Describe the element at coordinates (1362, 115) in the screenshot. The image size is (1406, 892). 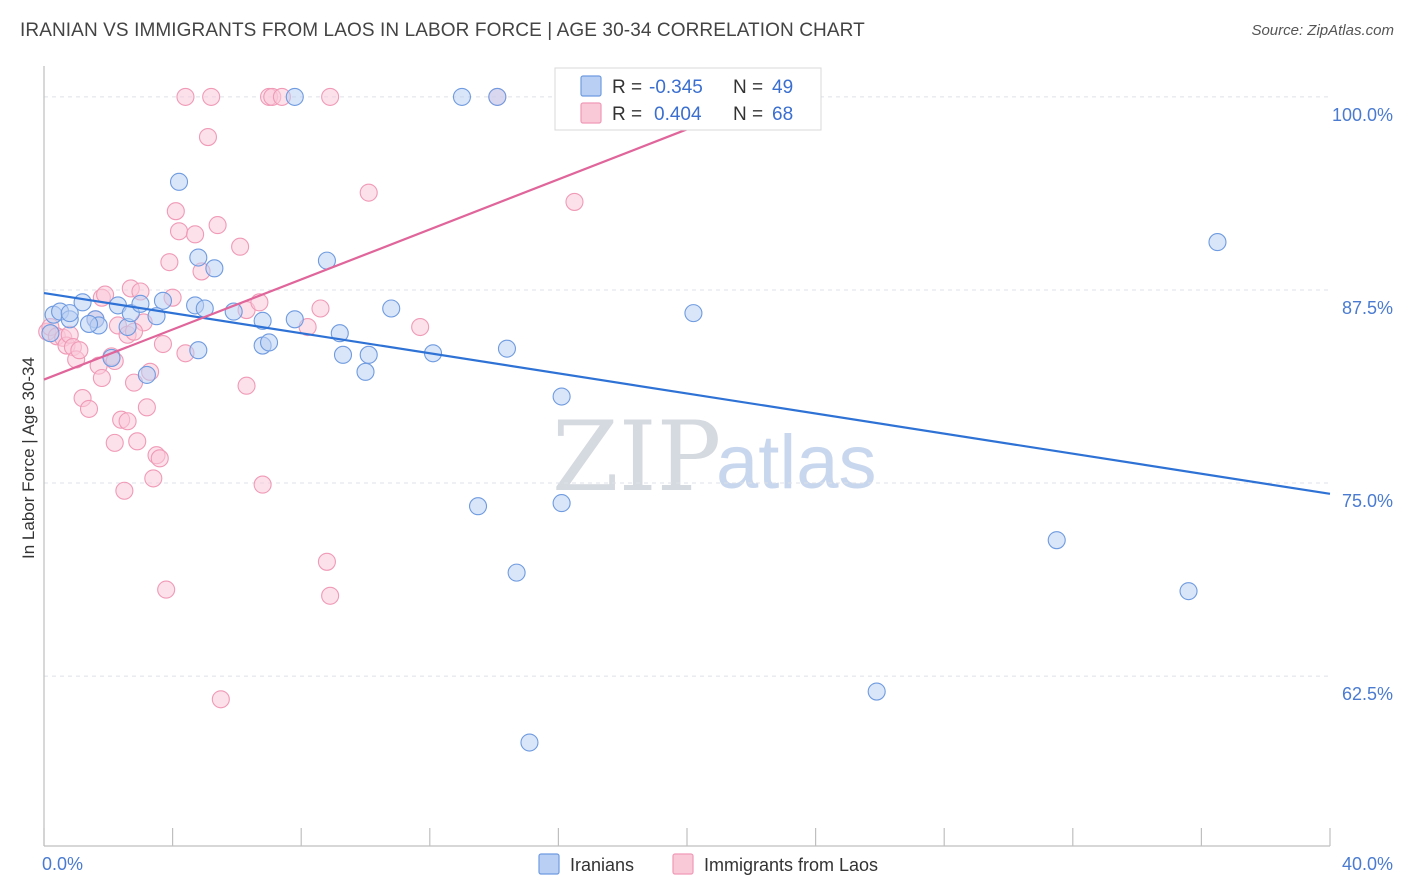
I see `y-tick-label-0: 100.0%` at that location.